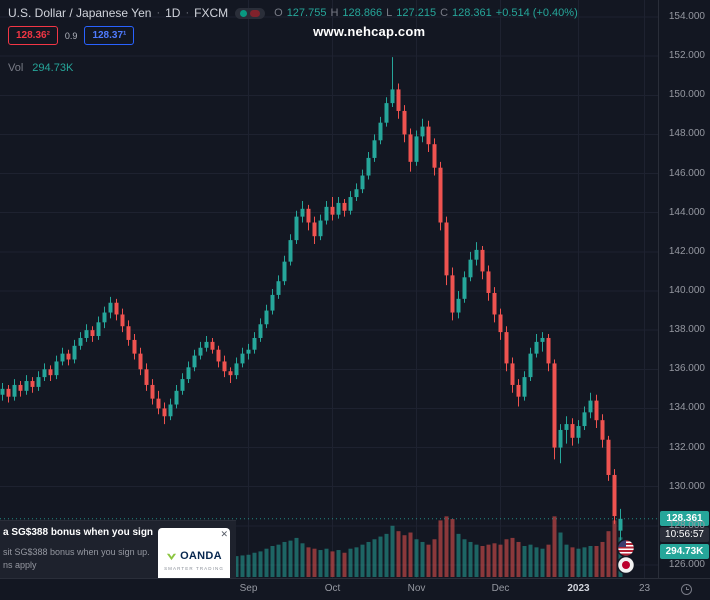 Image resolution: width=710 pixels, height=600 pixels. What do you see at coordinates (80, 13) in the screenshot?
I see `symbol-title: U.S. Dollar / Japanese Yen` at bounding box center [80, 13].